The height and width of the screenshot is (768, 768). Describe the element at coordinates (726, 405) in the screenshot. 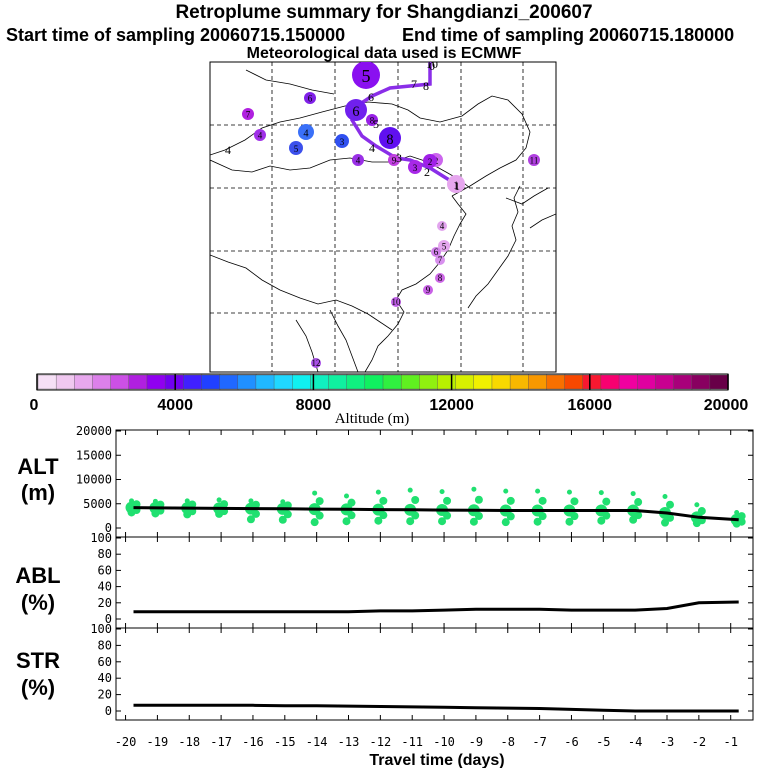

I see `colorbar-tick-label: 20000` at that location.